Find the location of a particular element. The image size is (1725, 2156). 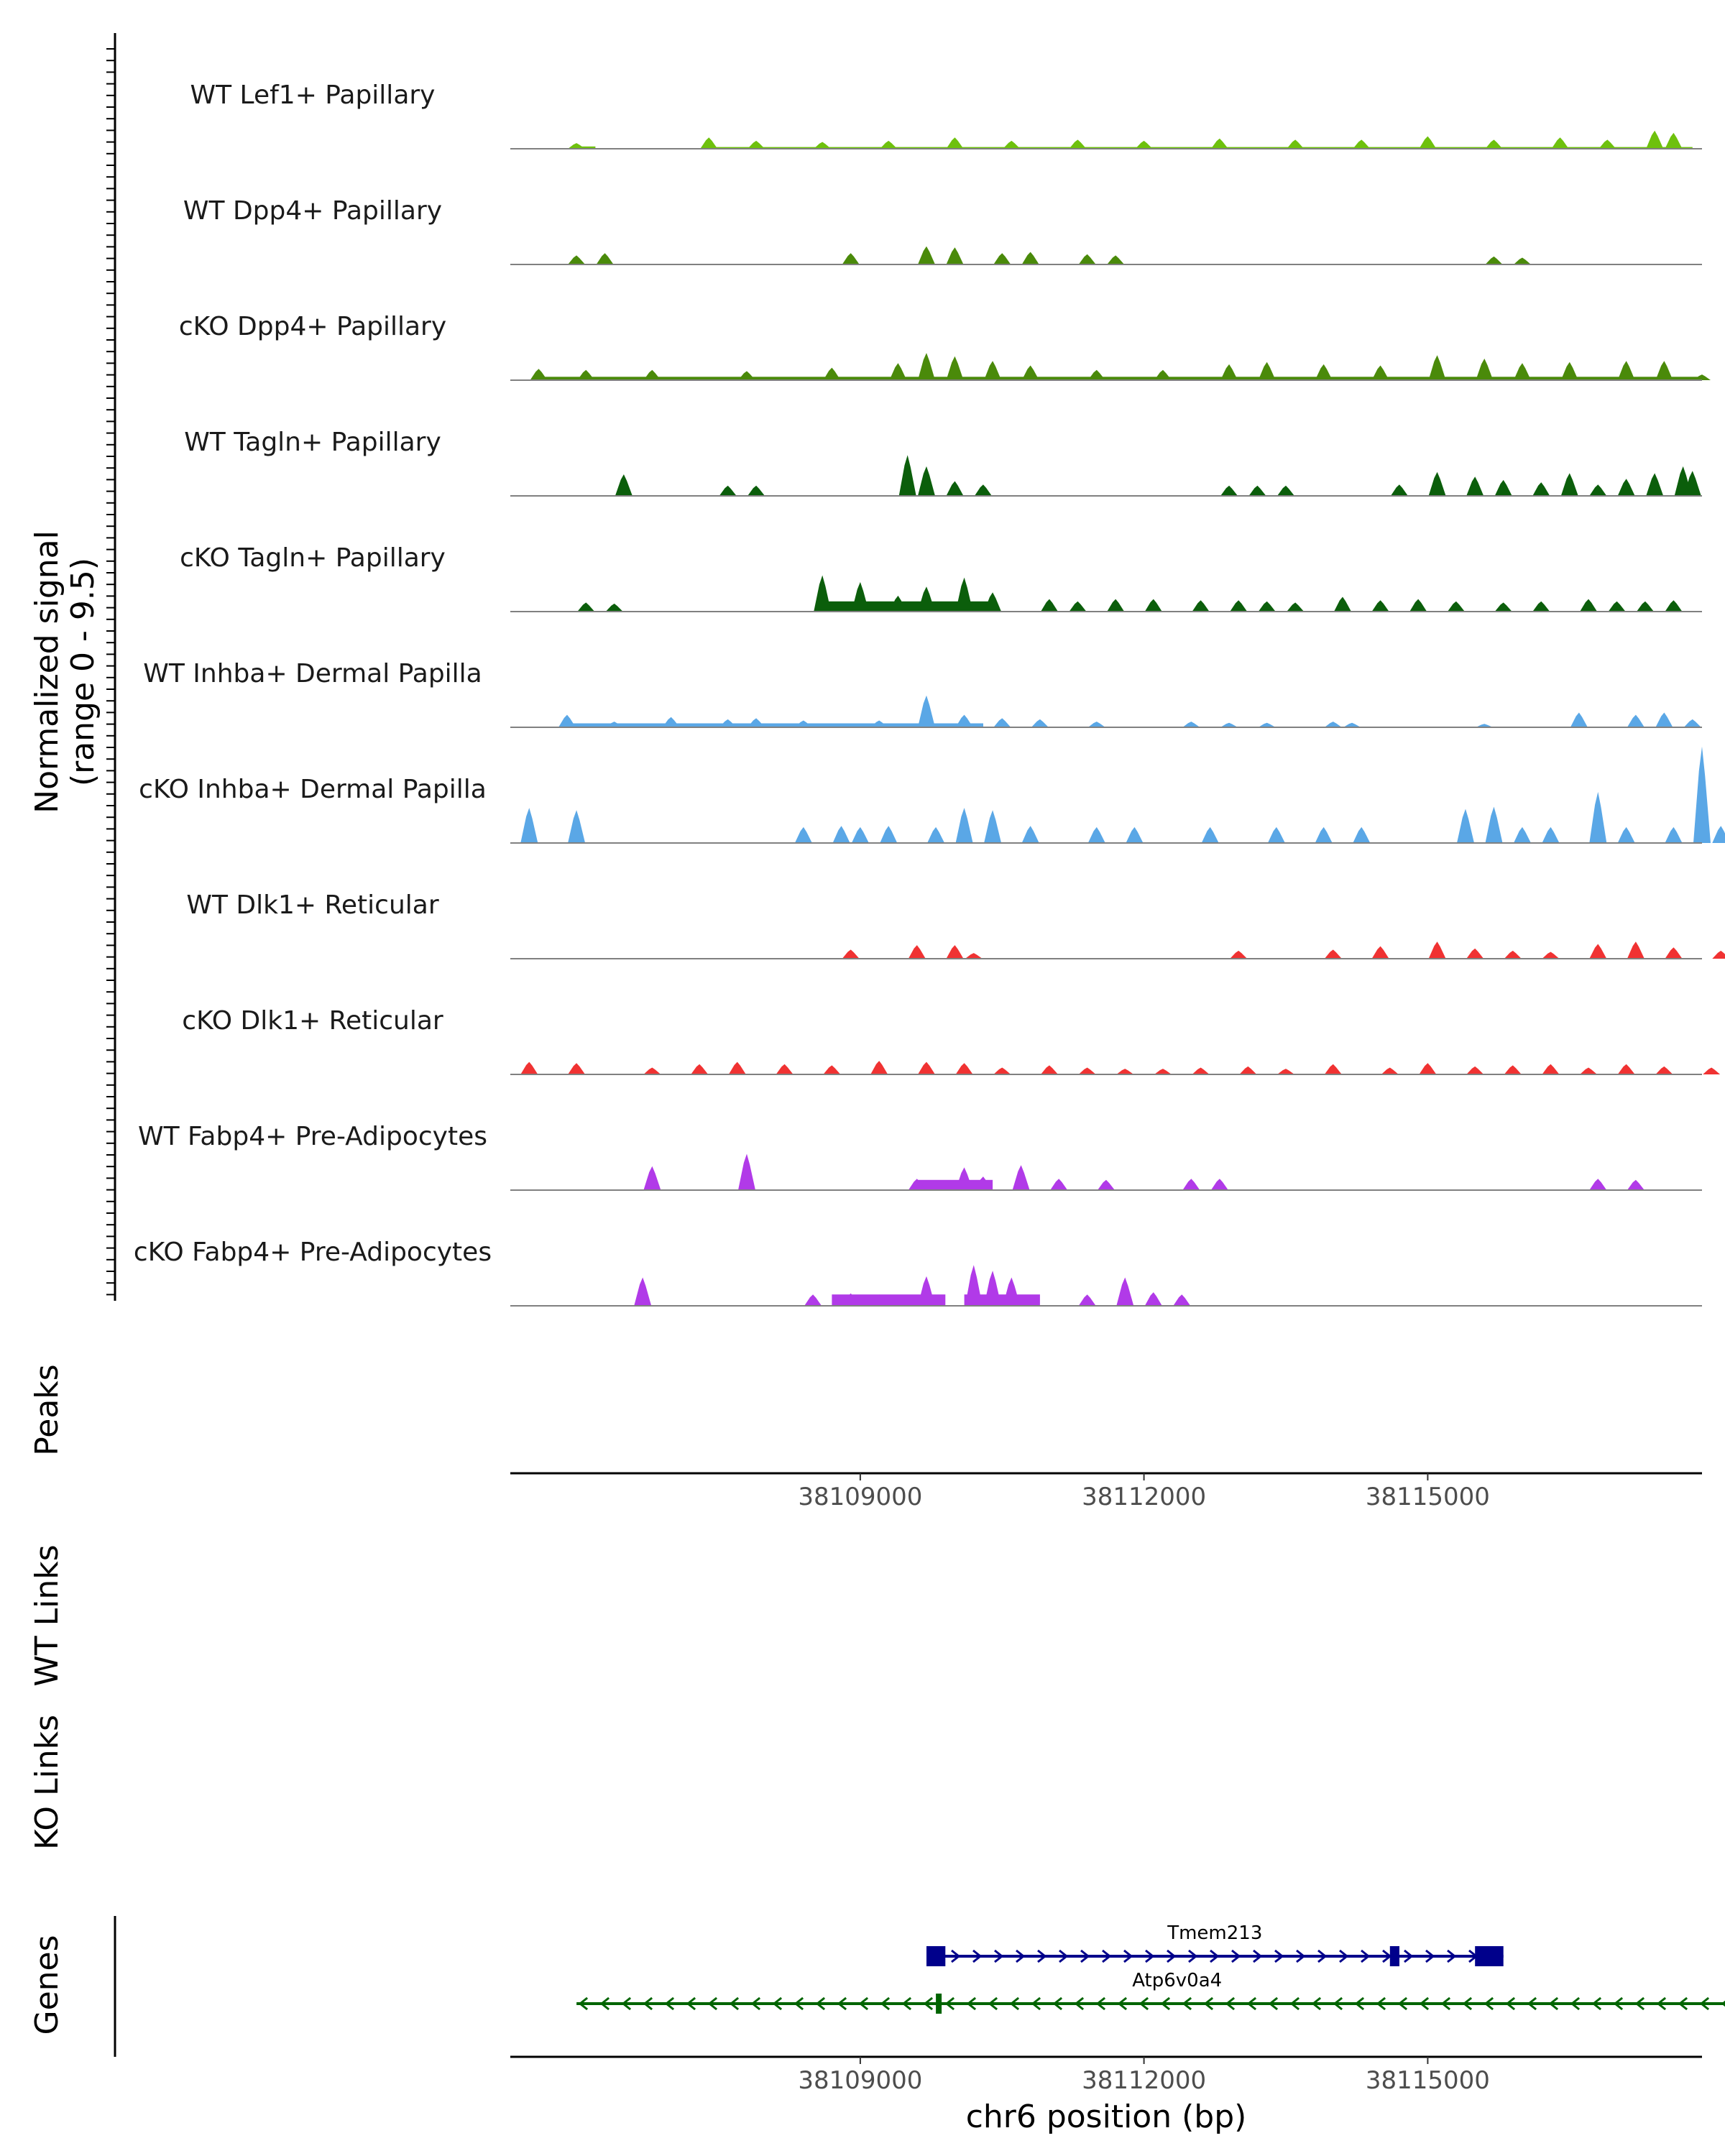

genes-x-tick-label: 38115000 is located at coordinates (1428, 2080).